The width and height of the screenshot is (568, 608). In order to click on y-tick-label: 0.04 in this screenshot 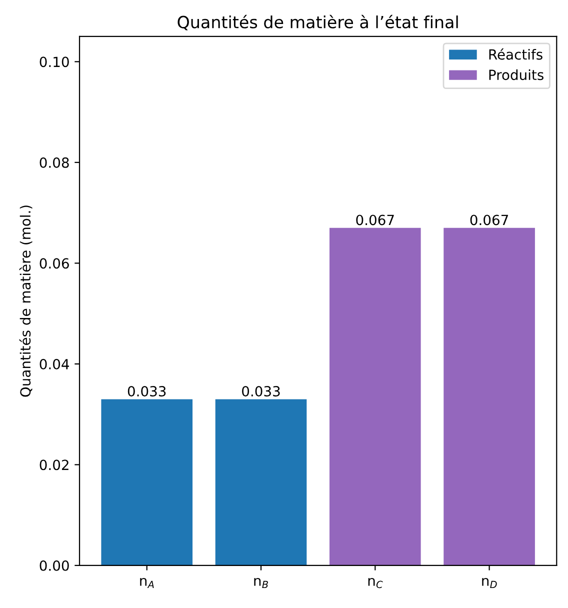, I will do `click(55, 364)`.